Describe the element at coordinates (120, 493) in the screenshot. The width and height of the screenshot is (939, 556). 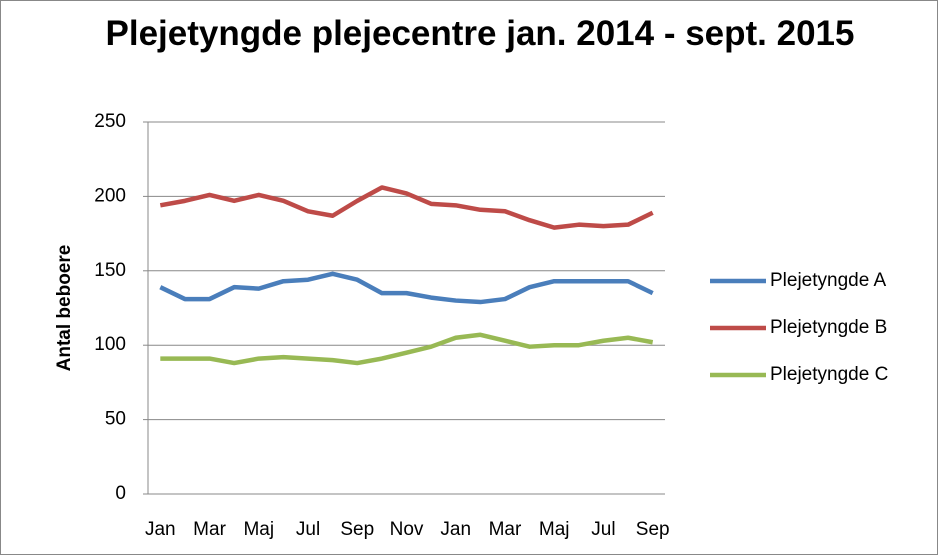
I see `y-tick-label: 0` at that location.